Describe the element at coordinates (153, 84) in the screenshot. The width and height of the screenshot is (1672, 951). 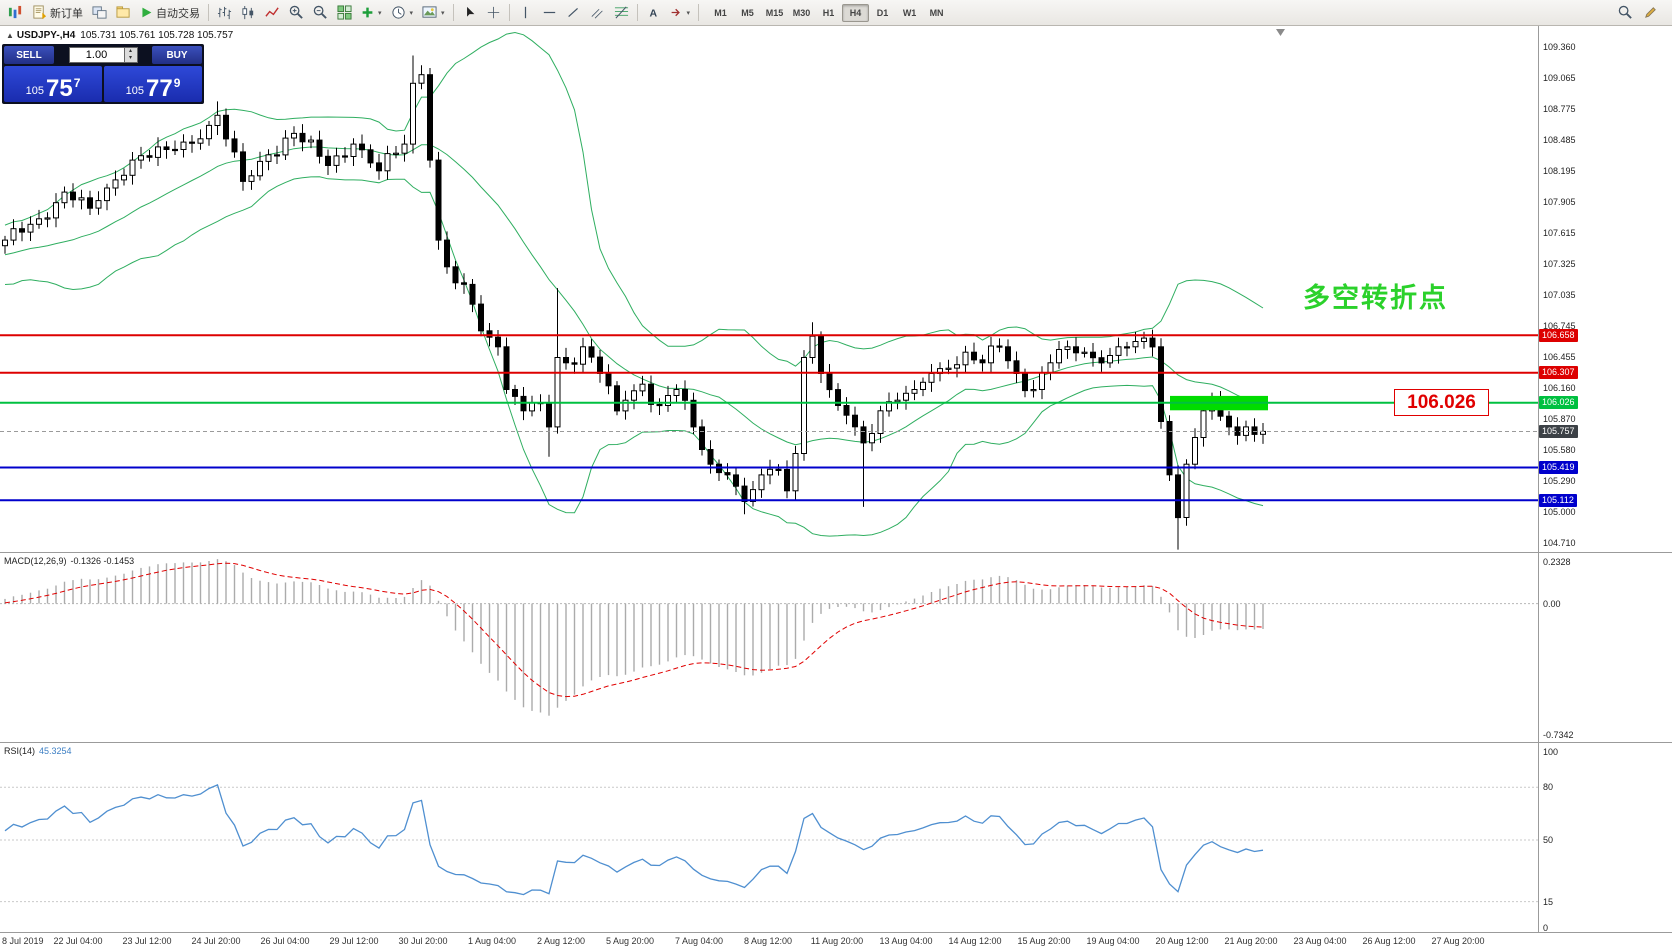
I see `buy-price: 105 77 9` at that location.